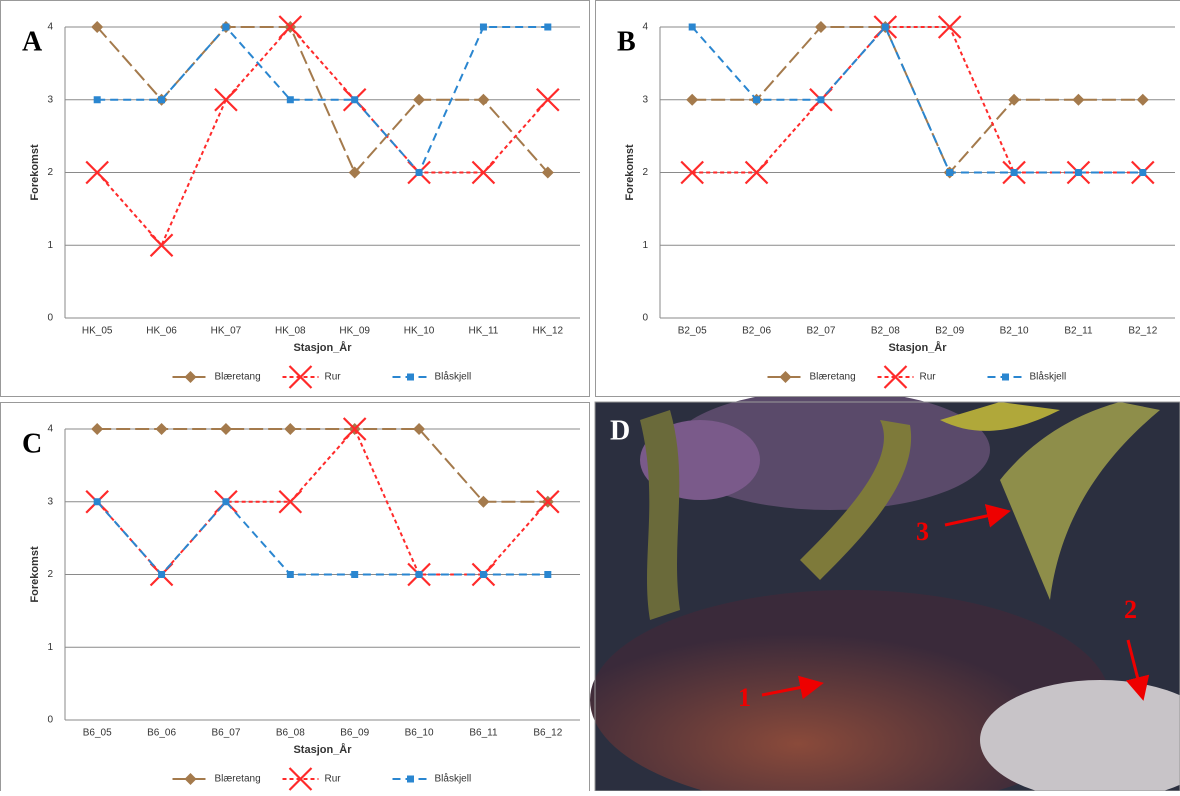  What do you see at coordinates (1142, 331) in the screenshot?
I see `x-tick-label: B2_12` at bounding box center [1142, 331].